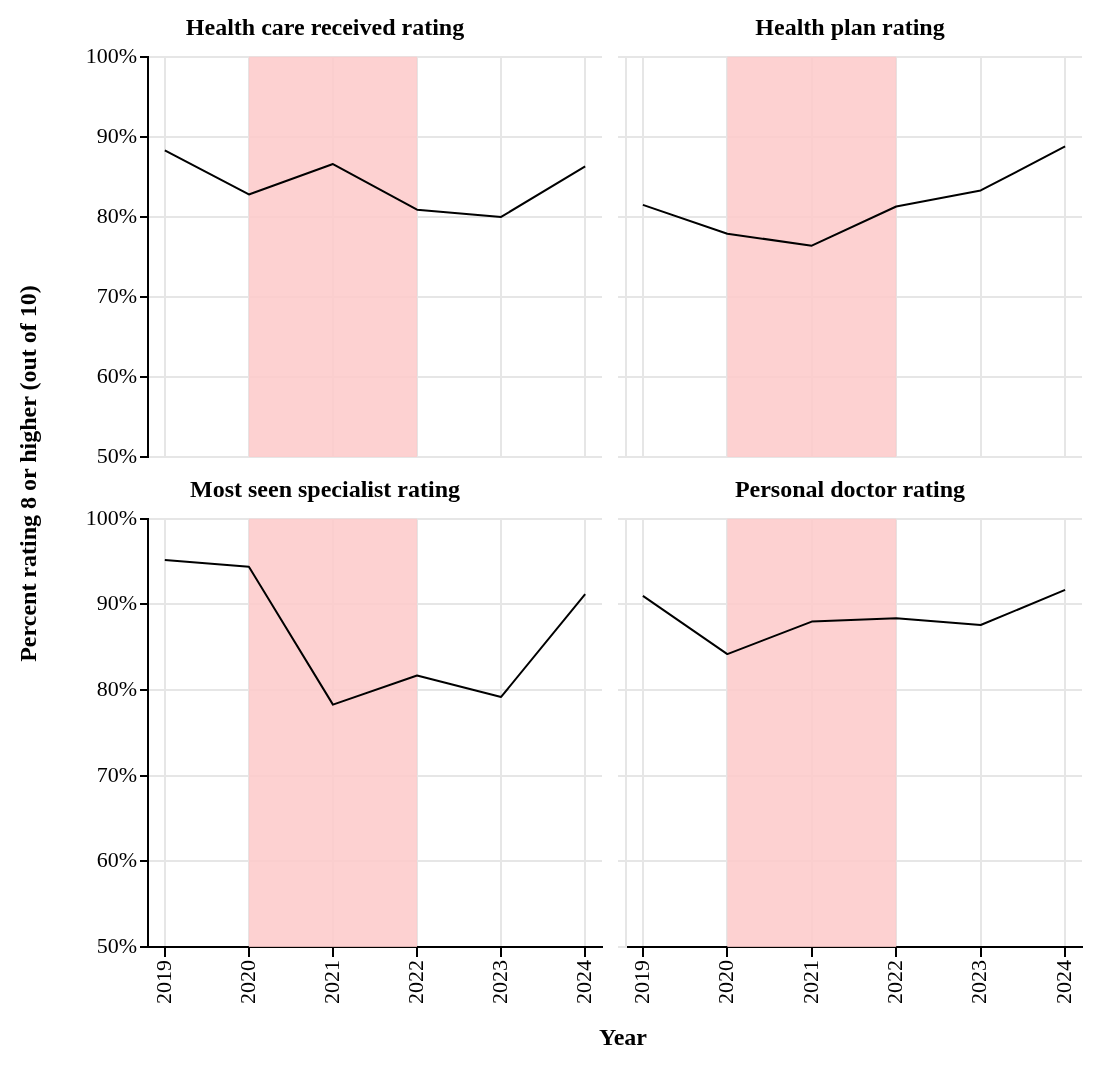 The image size is (1101, 1067). Describe the element at coordinates (850, 26) in the screenshot. I see `chart-title: Health plan rating` at that location.